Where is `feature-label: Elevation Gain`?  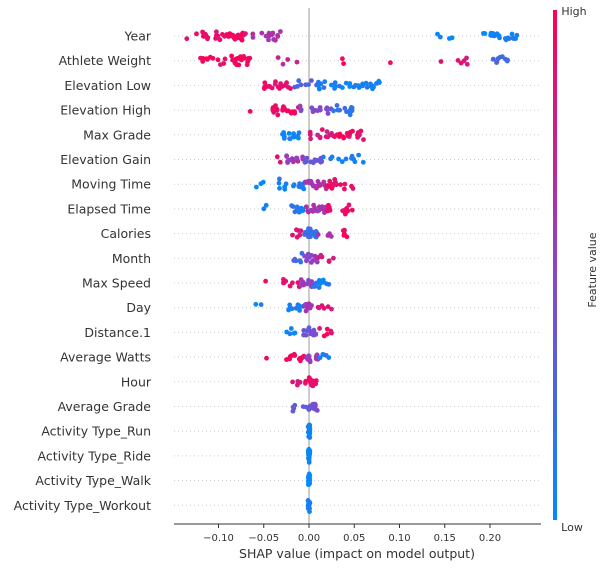
feature-label: Elevation Gain is located at coordinates (105, 159).